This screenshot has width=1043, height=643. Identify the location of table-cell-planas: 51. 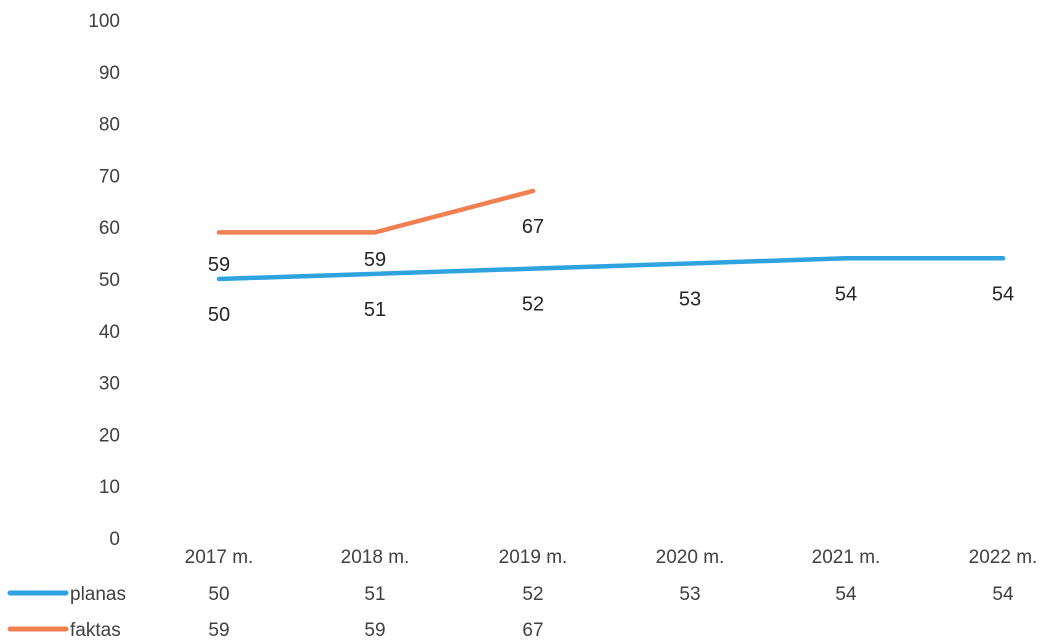
(374, 594).